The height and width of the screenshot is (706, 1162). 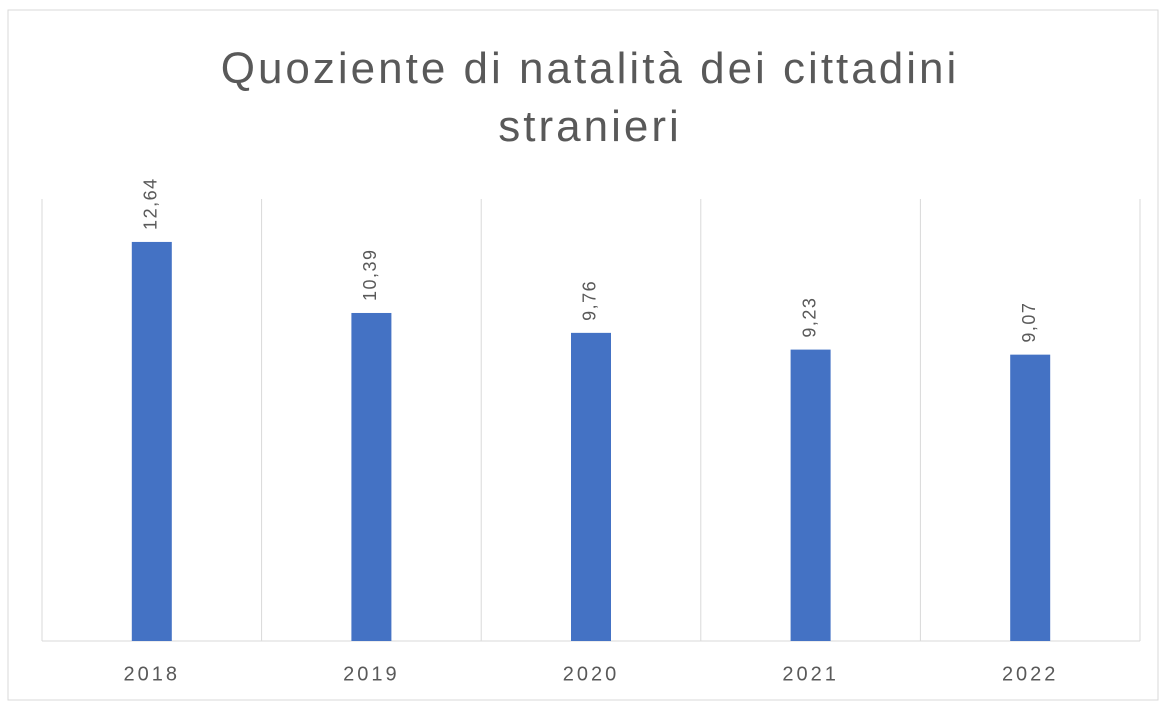 What do you see at coordinates (590, 300) in the screenshot?
I see `data-label: 9,76` at bounding box center [590, 300].